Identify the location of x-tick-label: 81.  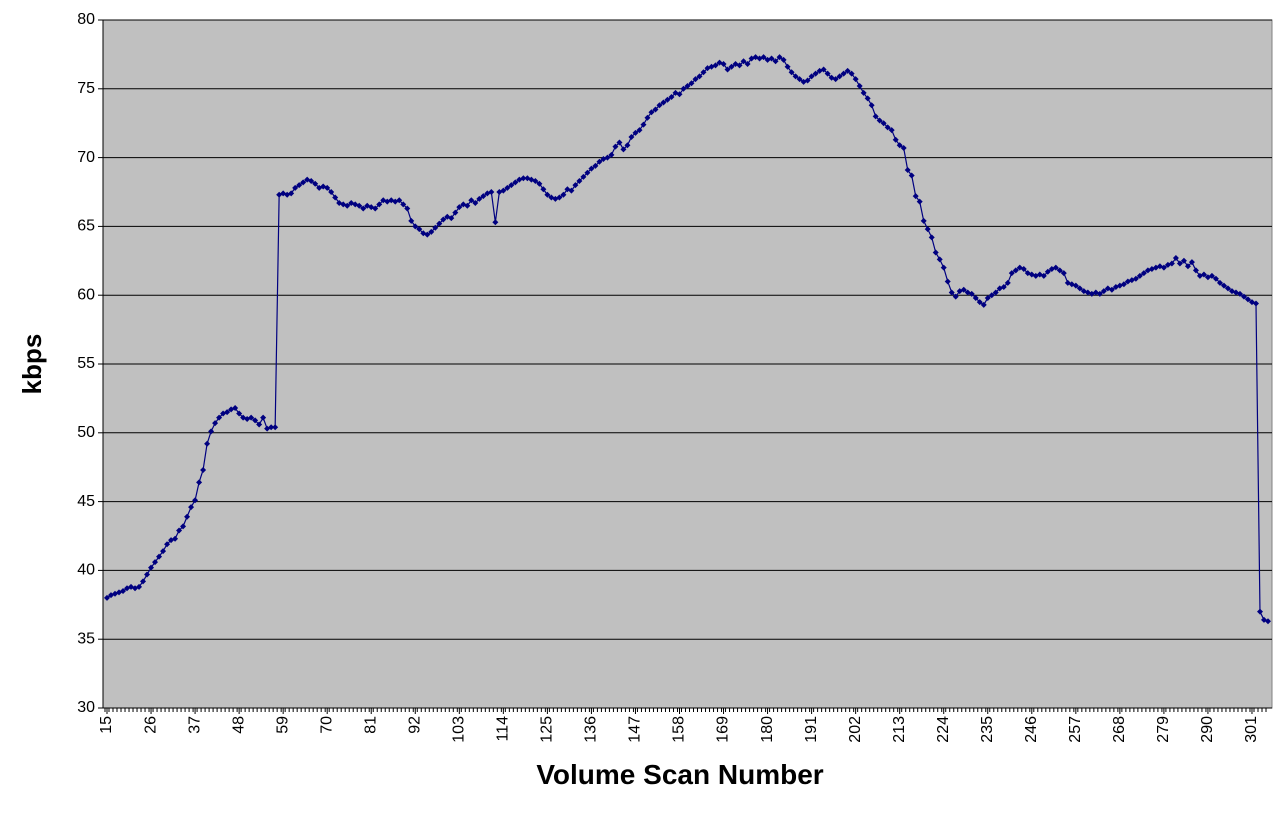
(370, 725).